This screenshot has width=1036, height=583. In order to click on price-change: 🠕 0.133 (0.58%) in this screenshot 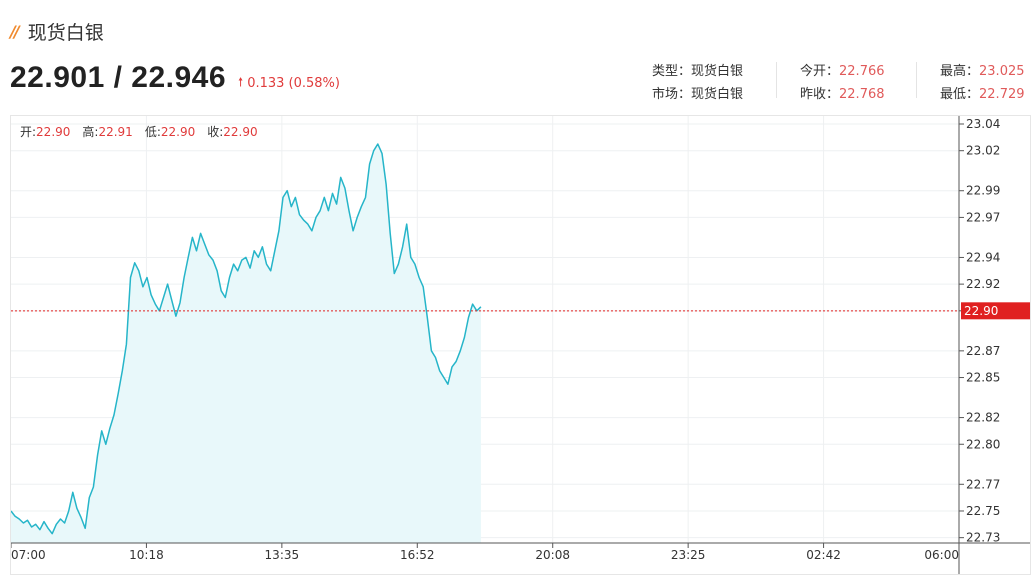, I will do `click(289, 83)`.